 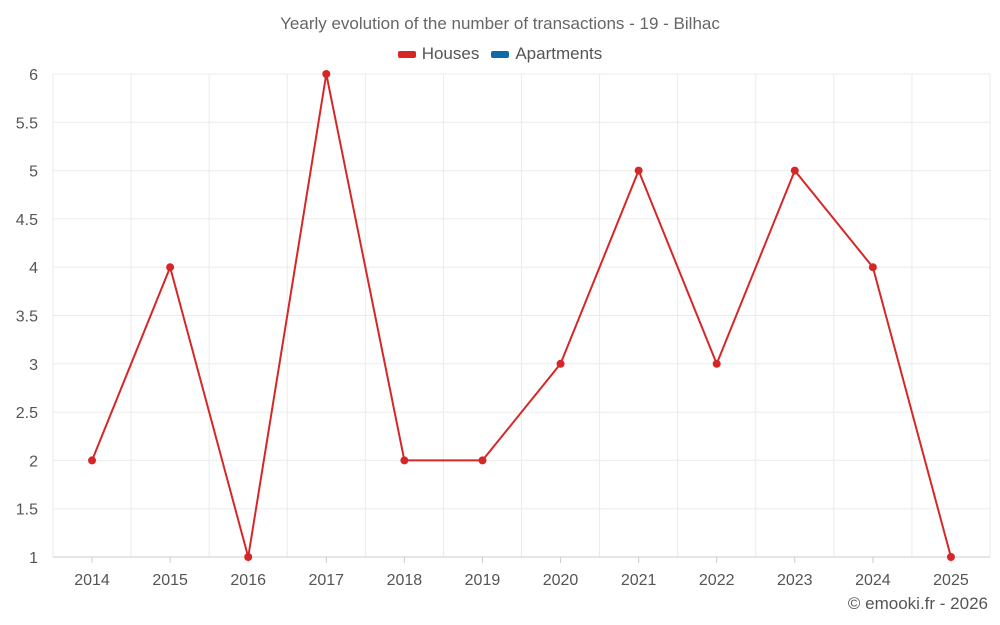 What do you see at coordinates (406, 54) in the screenshot?
I see `legend-swatch-houses` at bounding box center [406, 54].